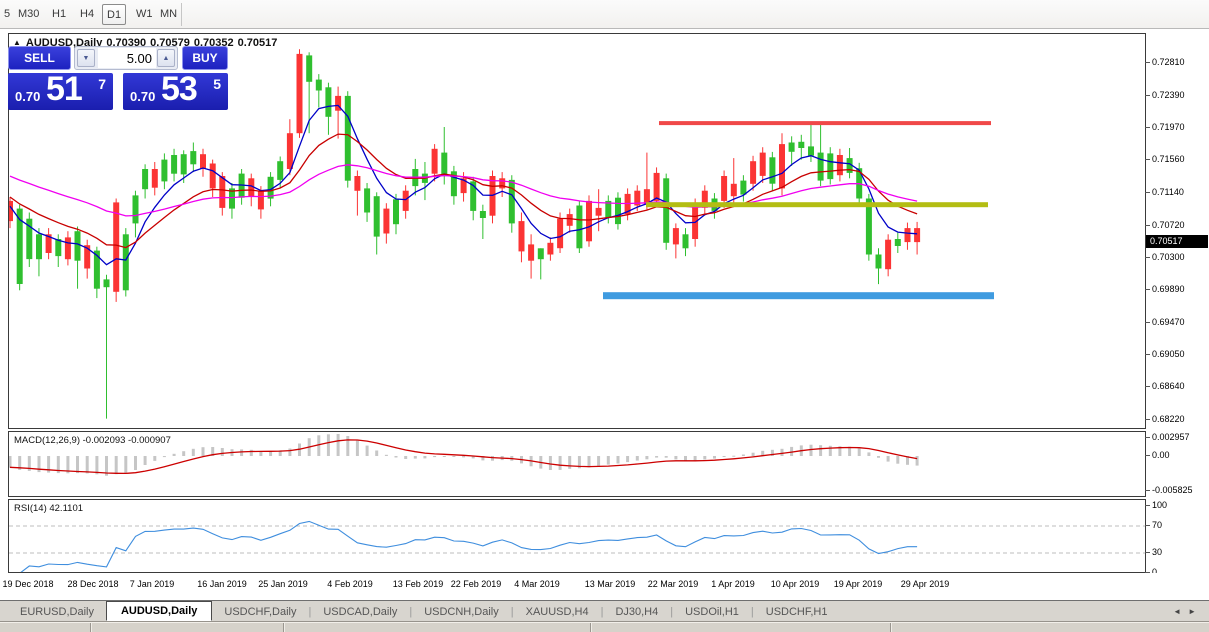 This screenshot has width=1209, height=632. Describe the element at coordinates (537, 584) in the screenshot. I see `date-axis-label: 4 Mar 2019` at that location.